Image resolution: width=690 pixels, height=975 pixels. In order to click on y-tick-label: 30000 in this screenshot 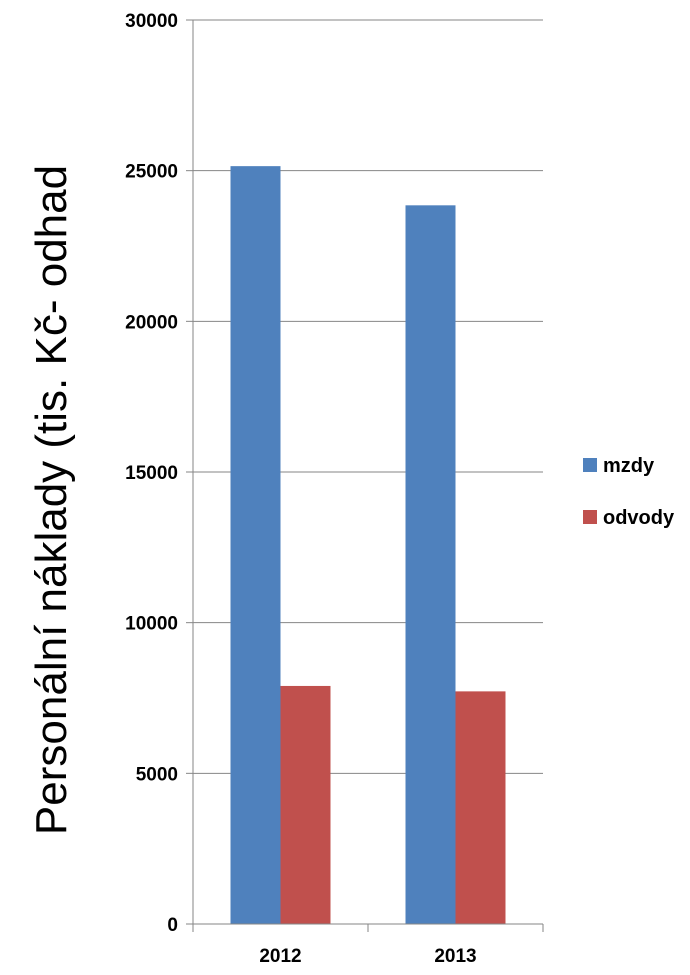, I will do `click(151, 21)`.